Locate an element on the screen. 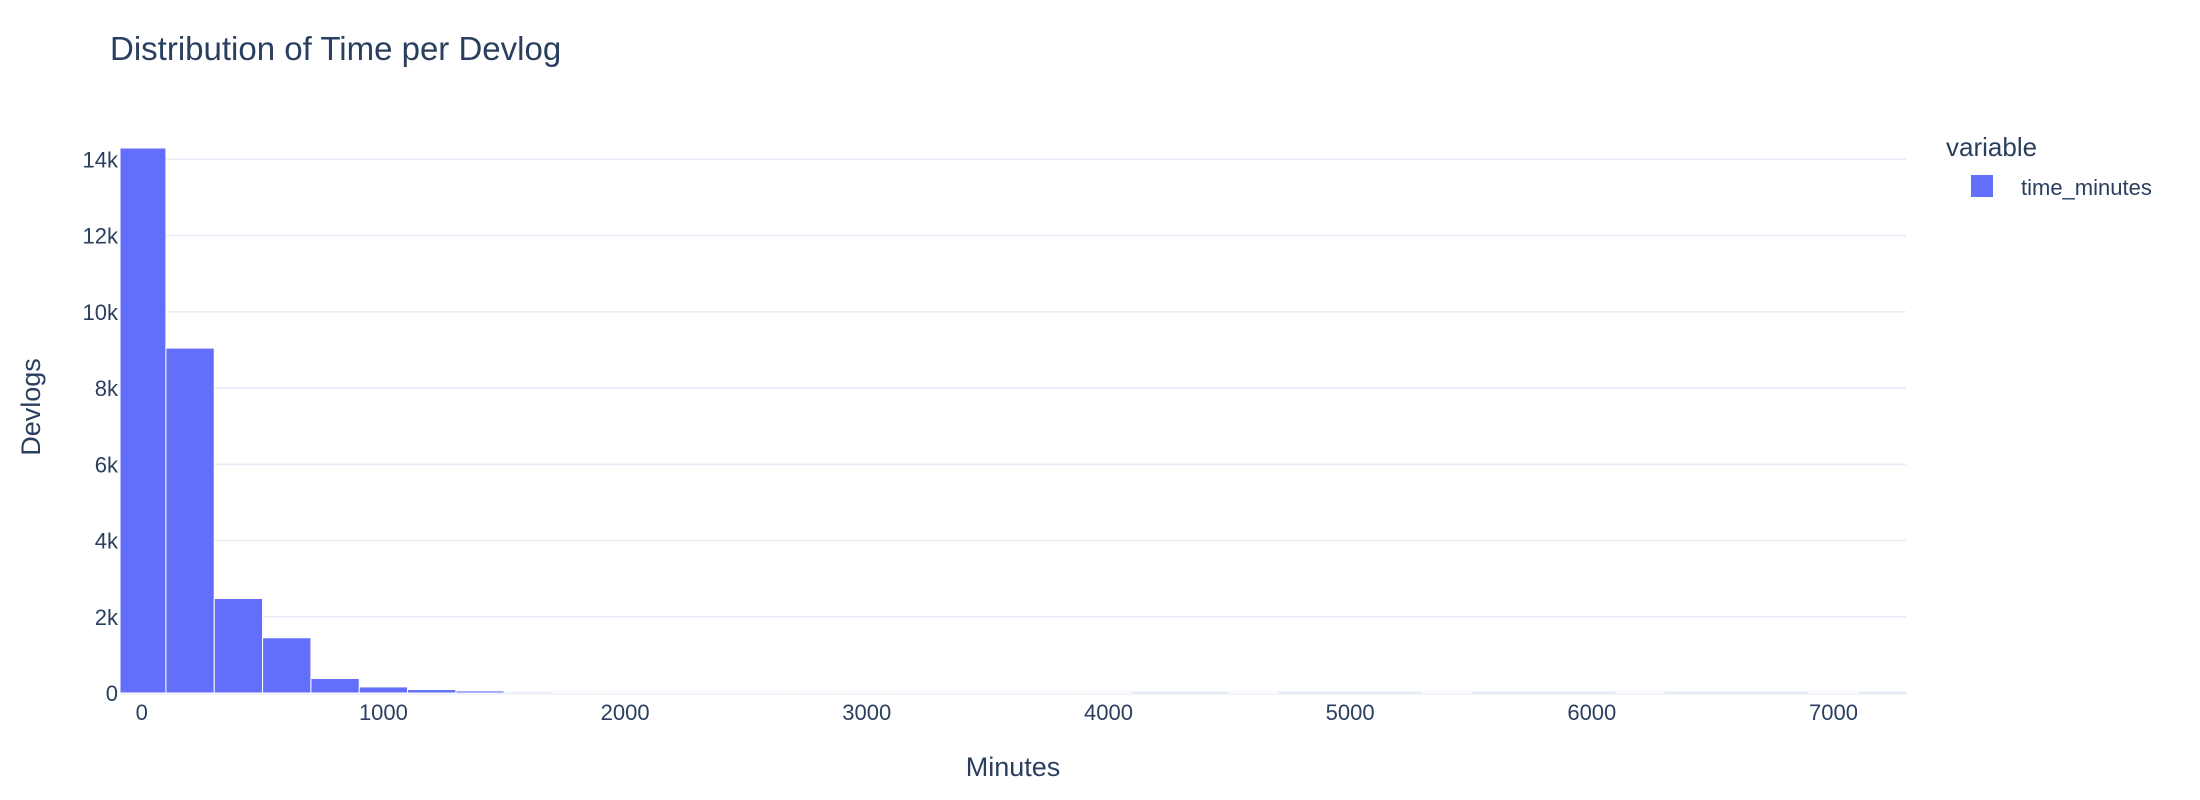 The image size is (2200, 800). x-tick-label: 2000 is located at coordinates (625, 712).